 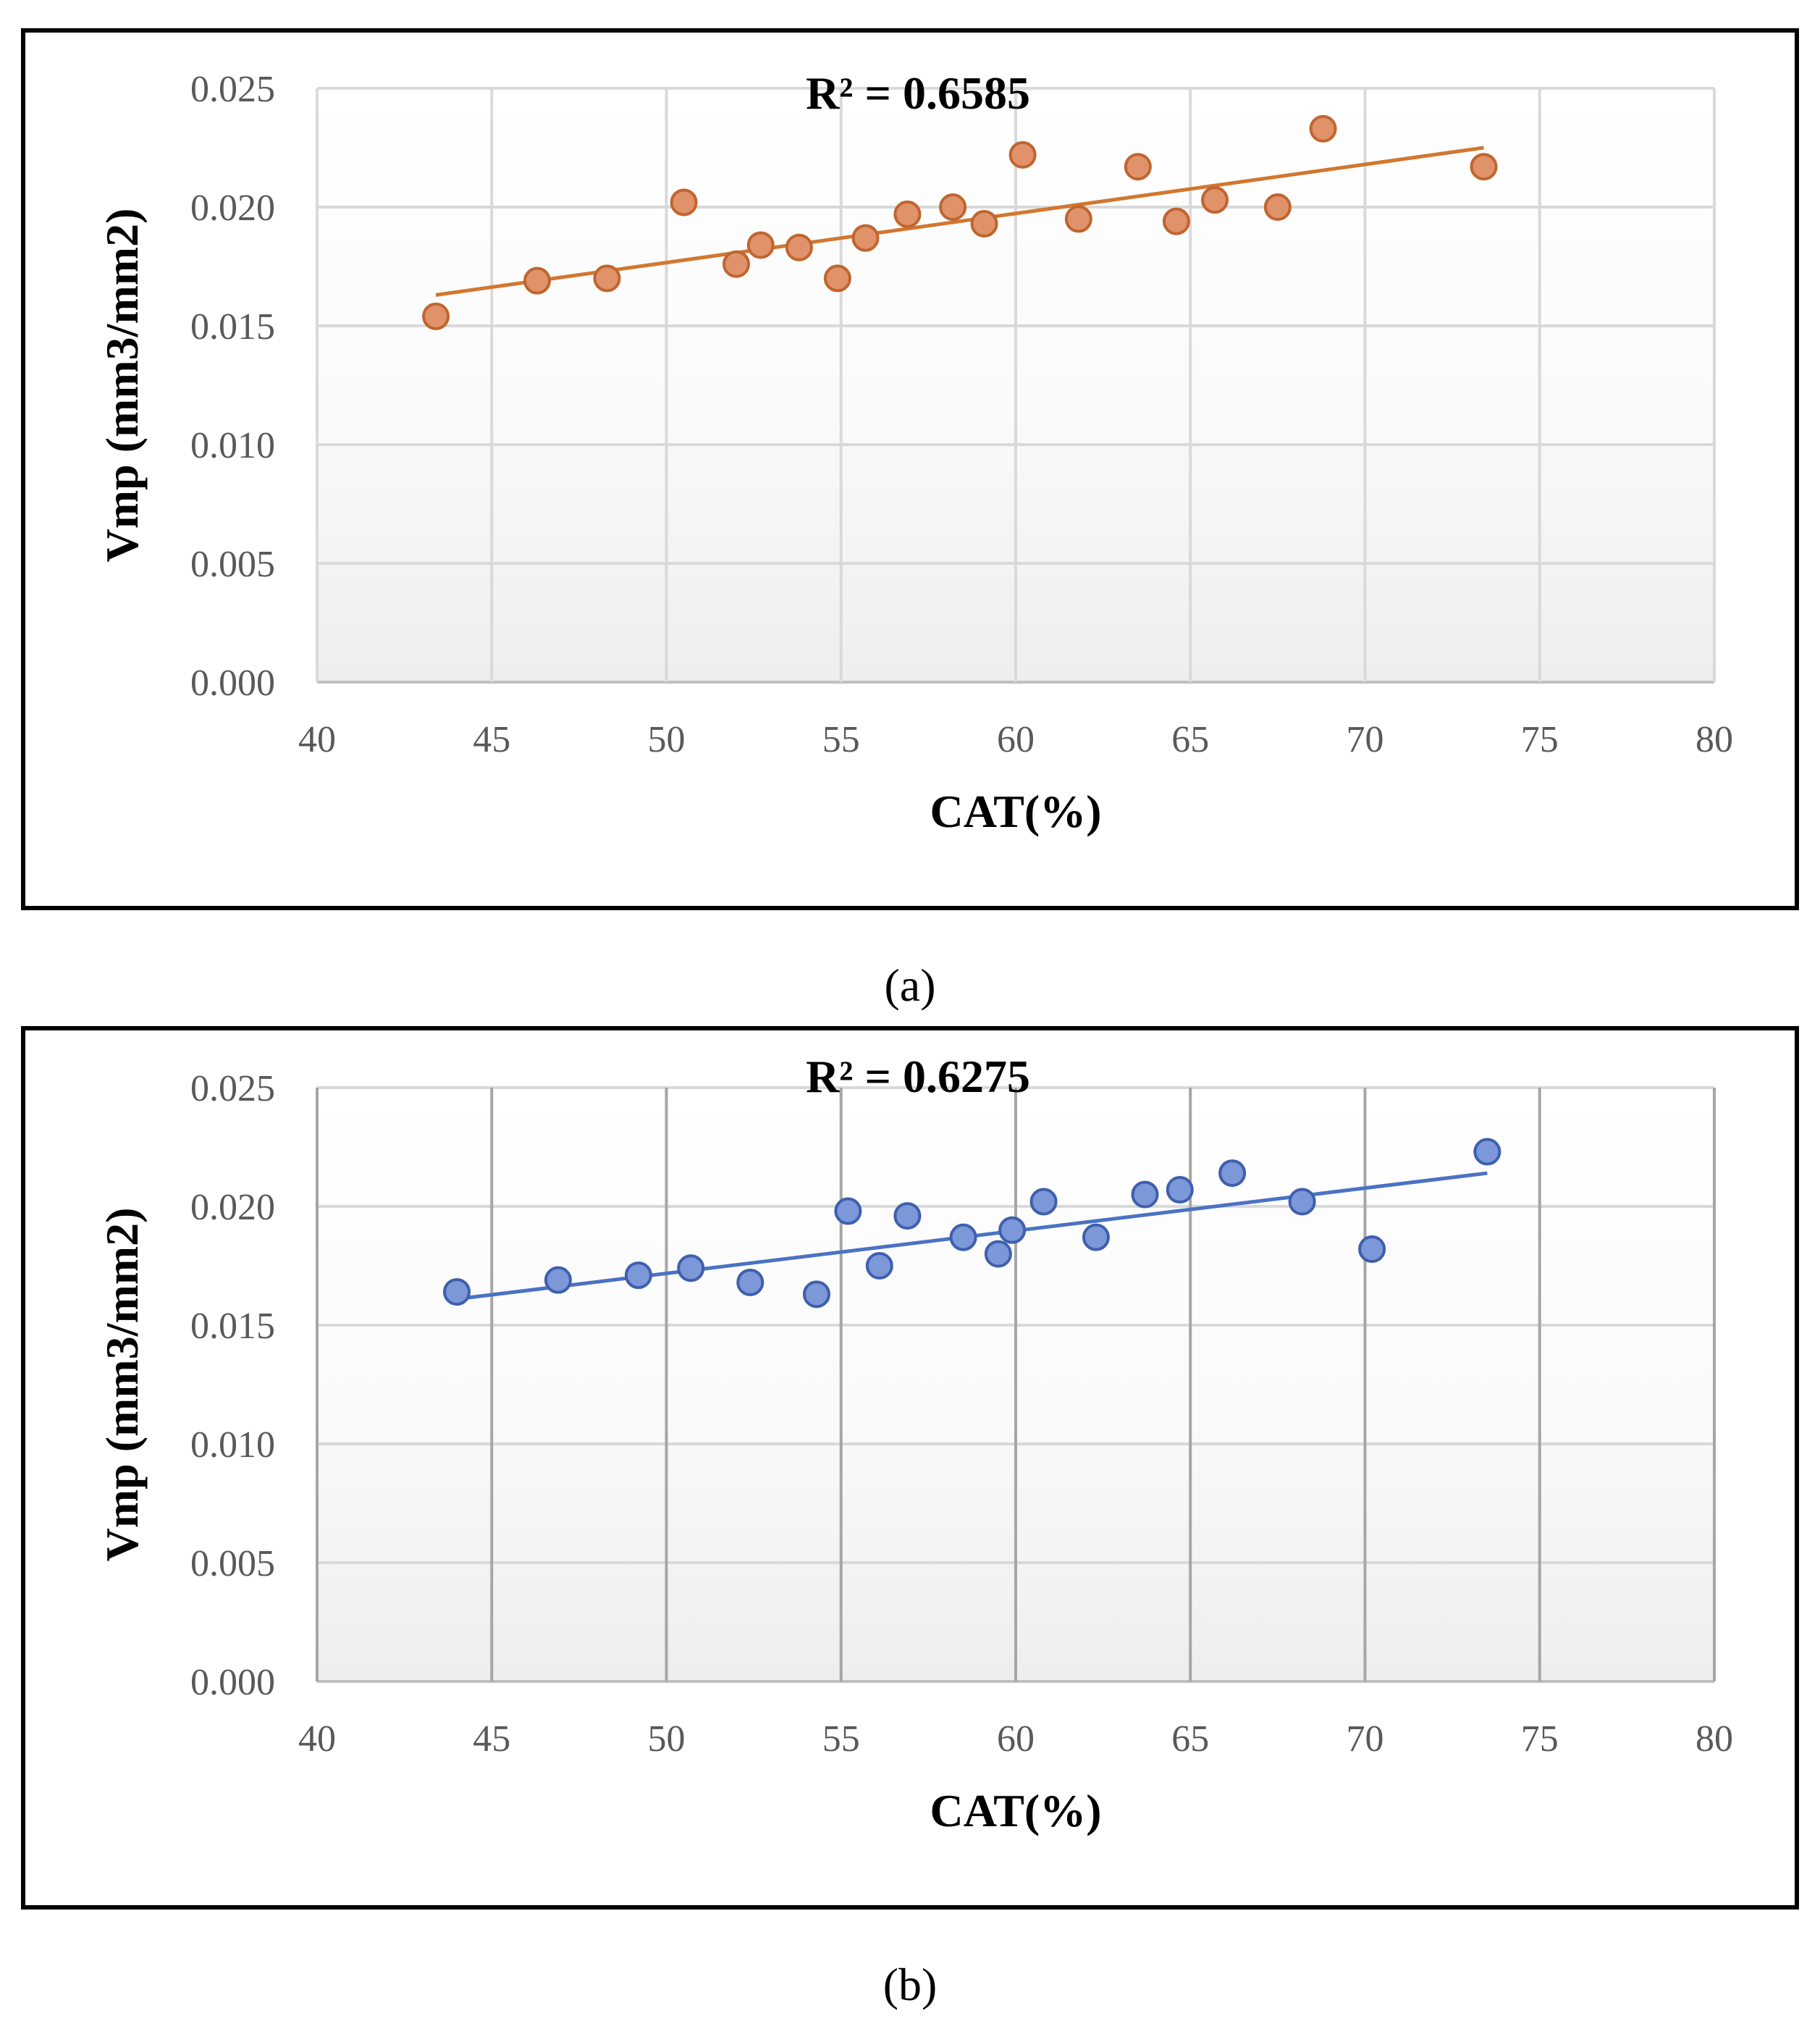 I want to click on y-tick-labels-a: 0.000 0.005 0.010 0.015 0.020 0.025, so click(x=232, y=386).